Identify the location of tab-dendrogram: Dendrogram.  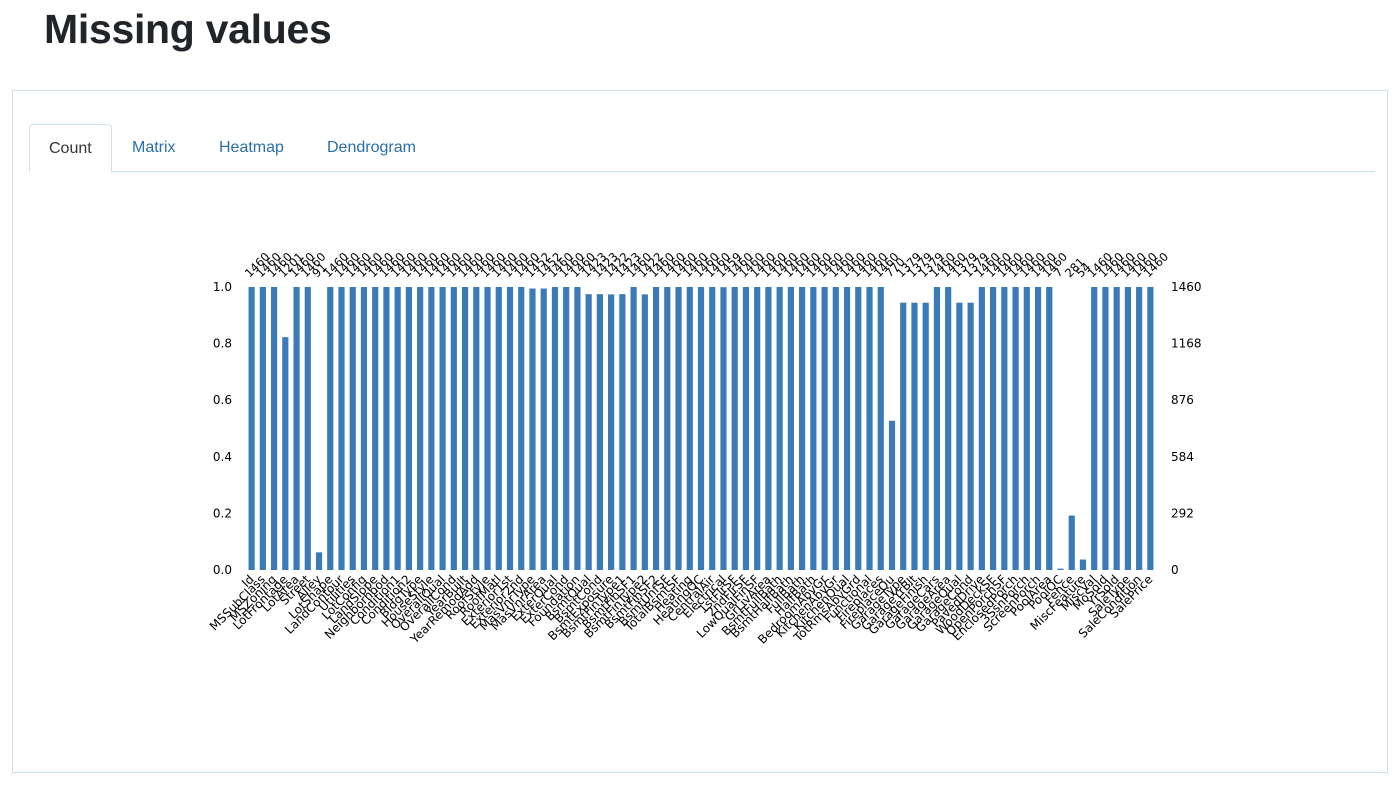
(371, 147).